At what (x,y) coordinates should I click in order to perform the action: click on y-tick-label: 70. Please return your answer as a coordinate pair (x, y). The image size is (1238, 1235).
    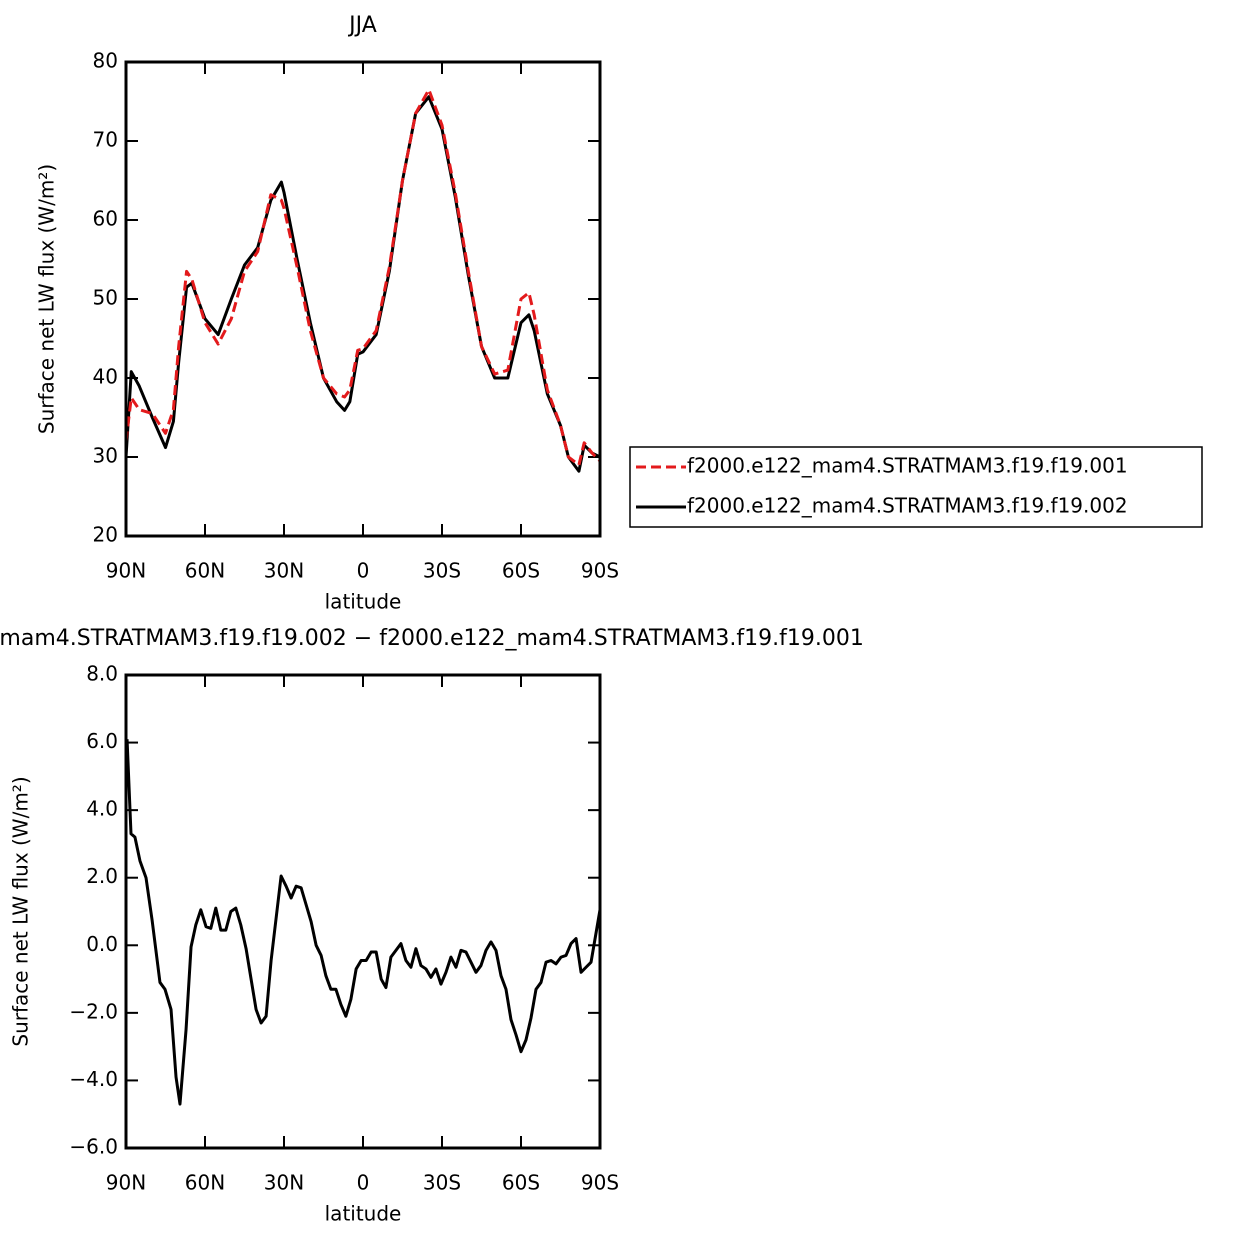
    Looking at the image, I should click on (105, 140).